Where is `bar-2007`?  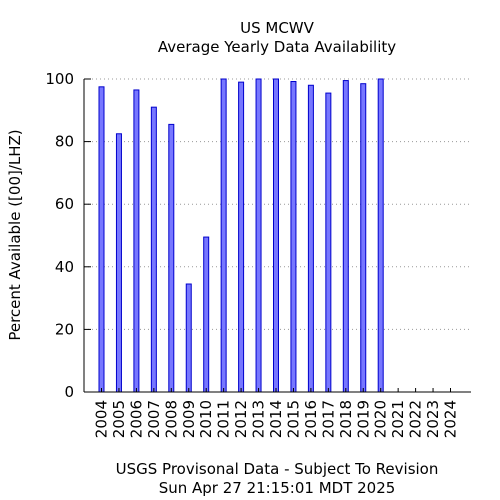 bar-2007 is located at coordinates (153, 249).